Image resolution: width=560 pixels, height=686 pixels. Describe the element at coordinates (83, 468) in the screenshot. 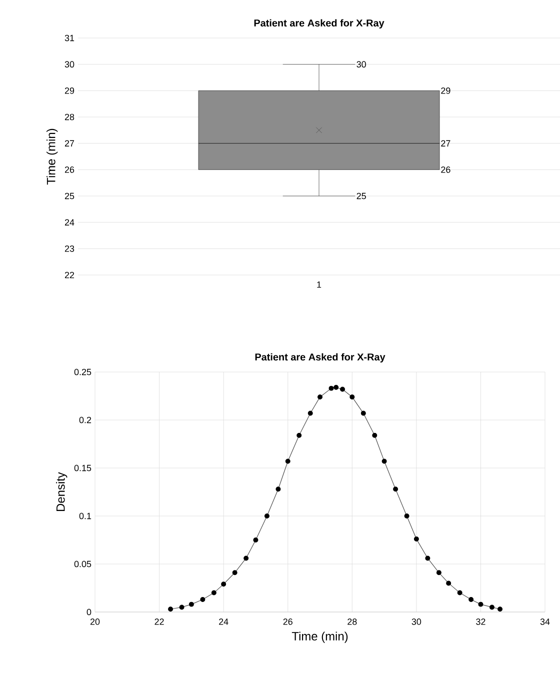

I see `y-tick-label: 0.15` at that location.